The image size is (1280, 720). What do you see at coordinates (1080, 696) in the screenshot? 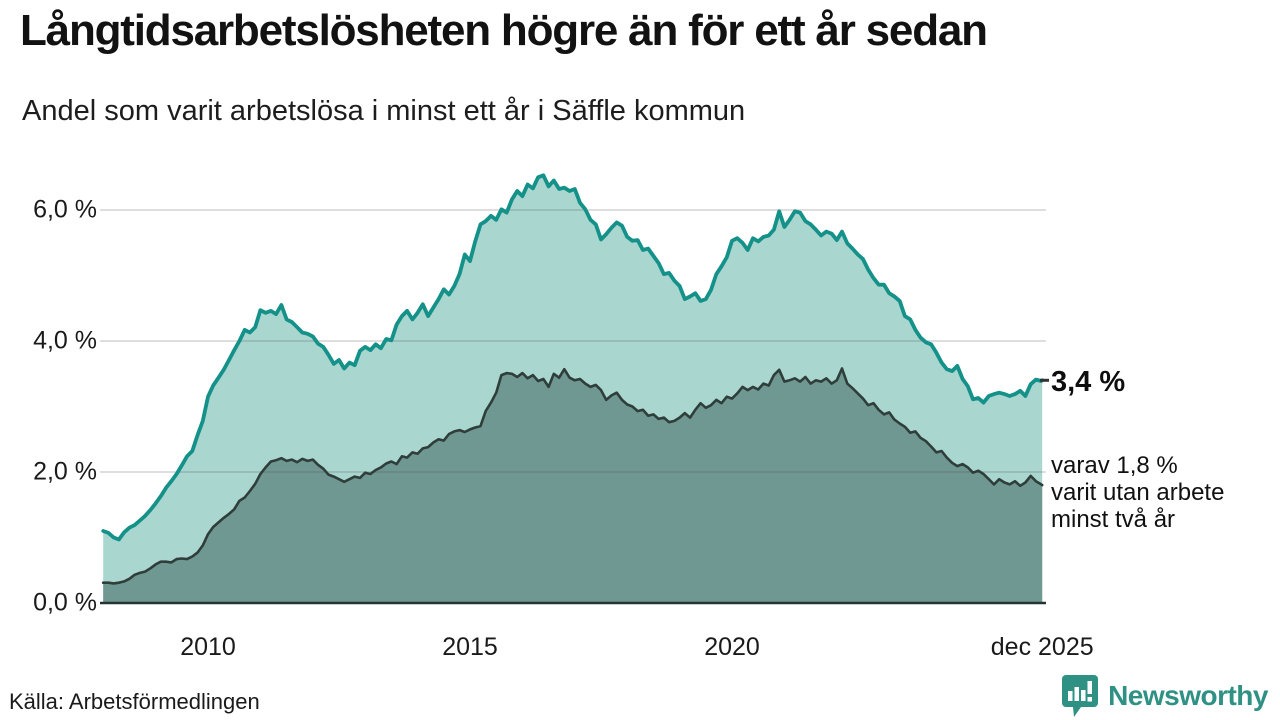
I see `newsworthy-logo-icon` at bounding box center [1080, 696].